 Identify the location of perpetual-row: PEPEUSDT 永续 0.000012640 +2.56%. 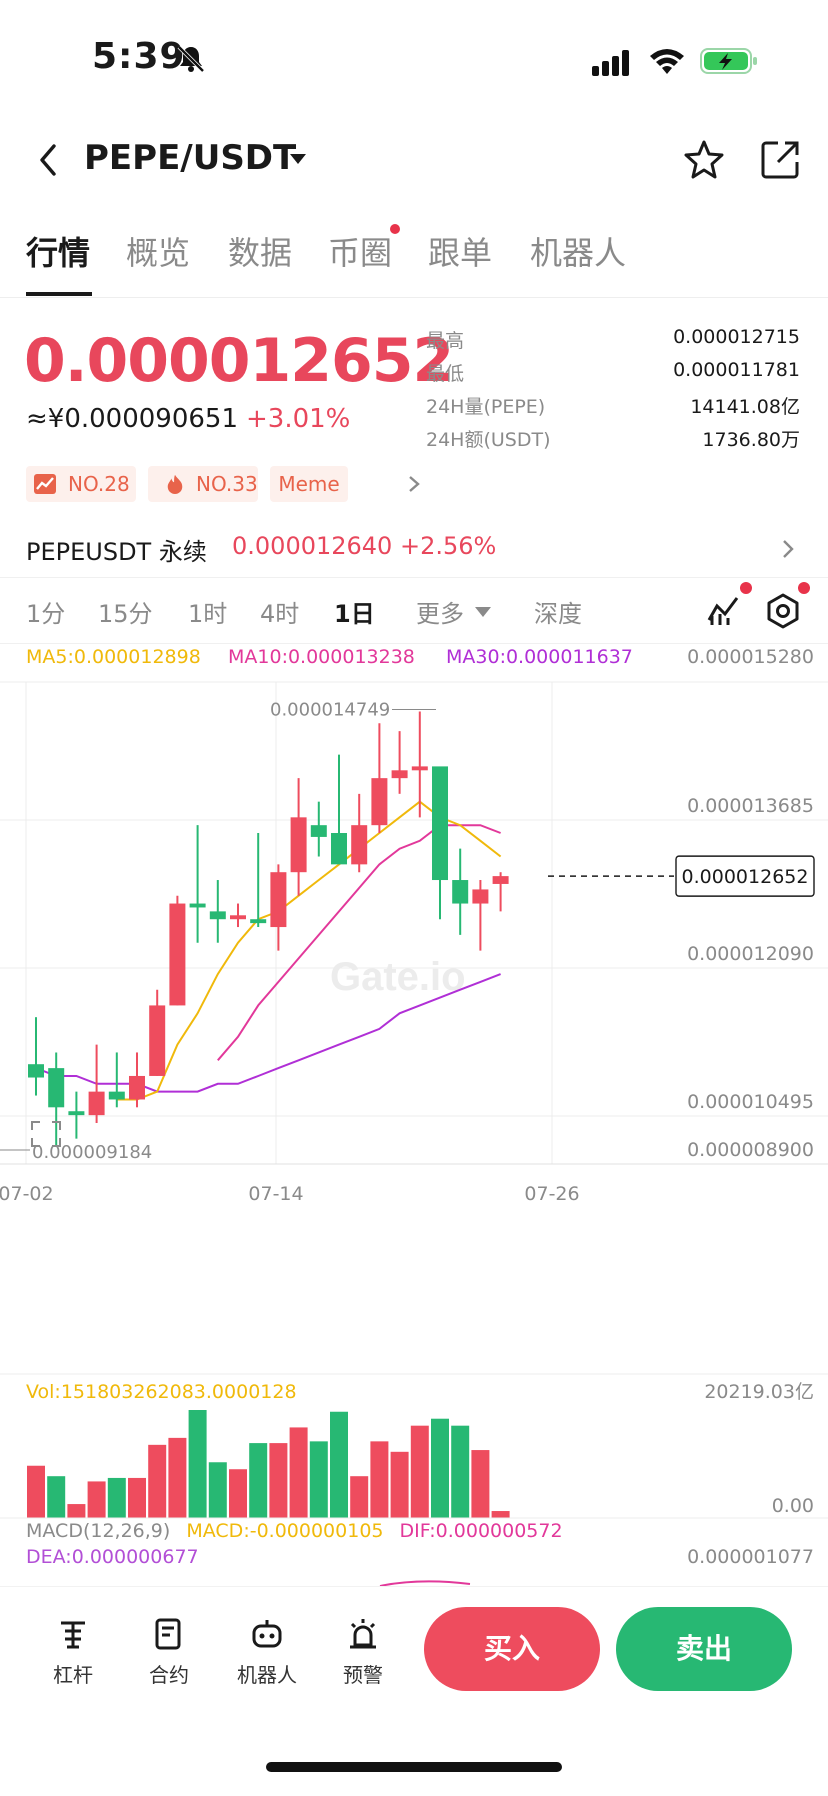
(414, 549).